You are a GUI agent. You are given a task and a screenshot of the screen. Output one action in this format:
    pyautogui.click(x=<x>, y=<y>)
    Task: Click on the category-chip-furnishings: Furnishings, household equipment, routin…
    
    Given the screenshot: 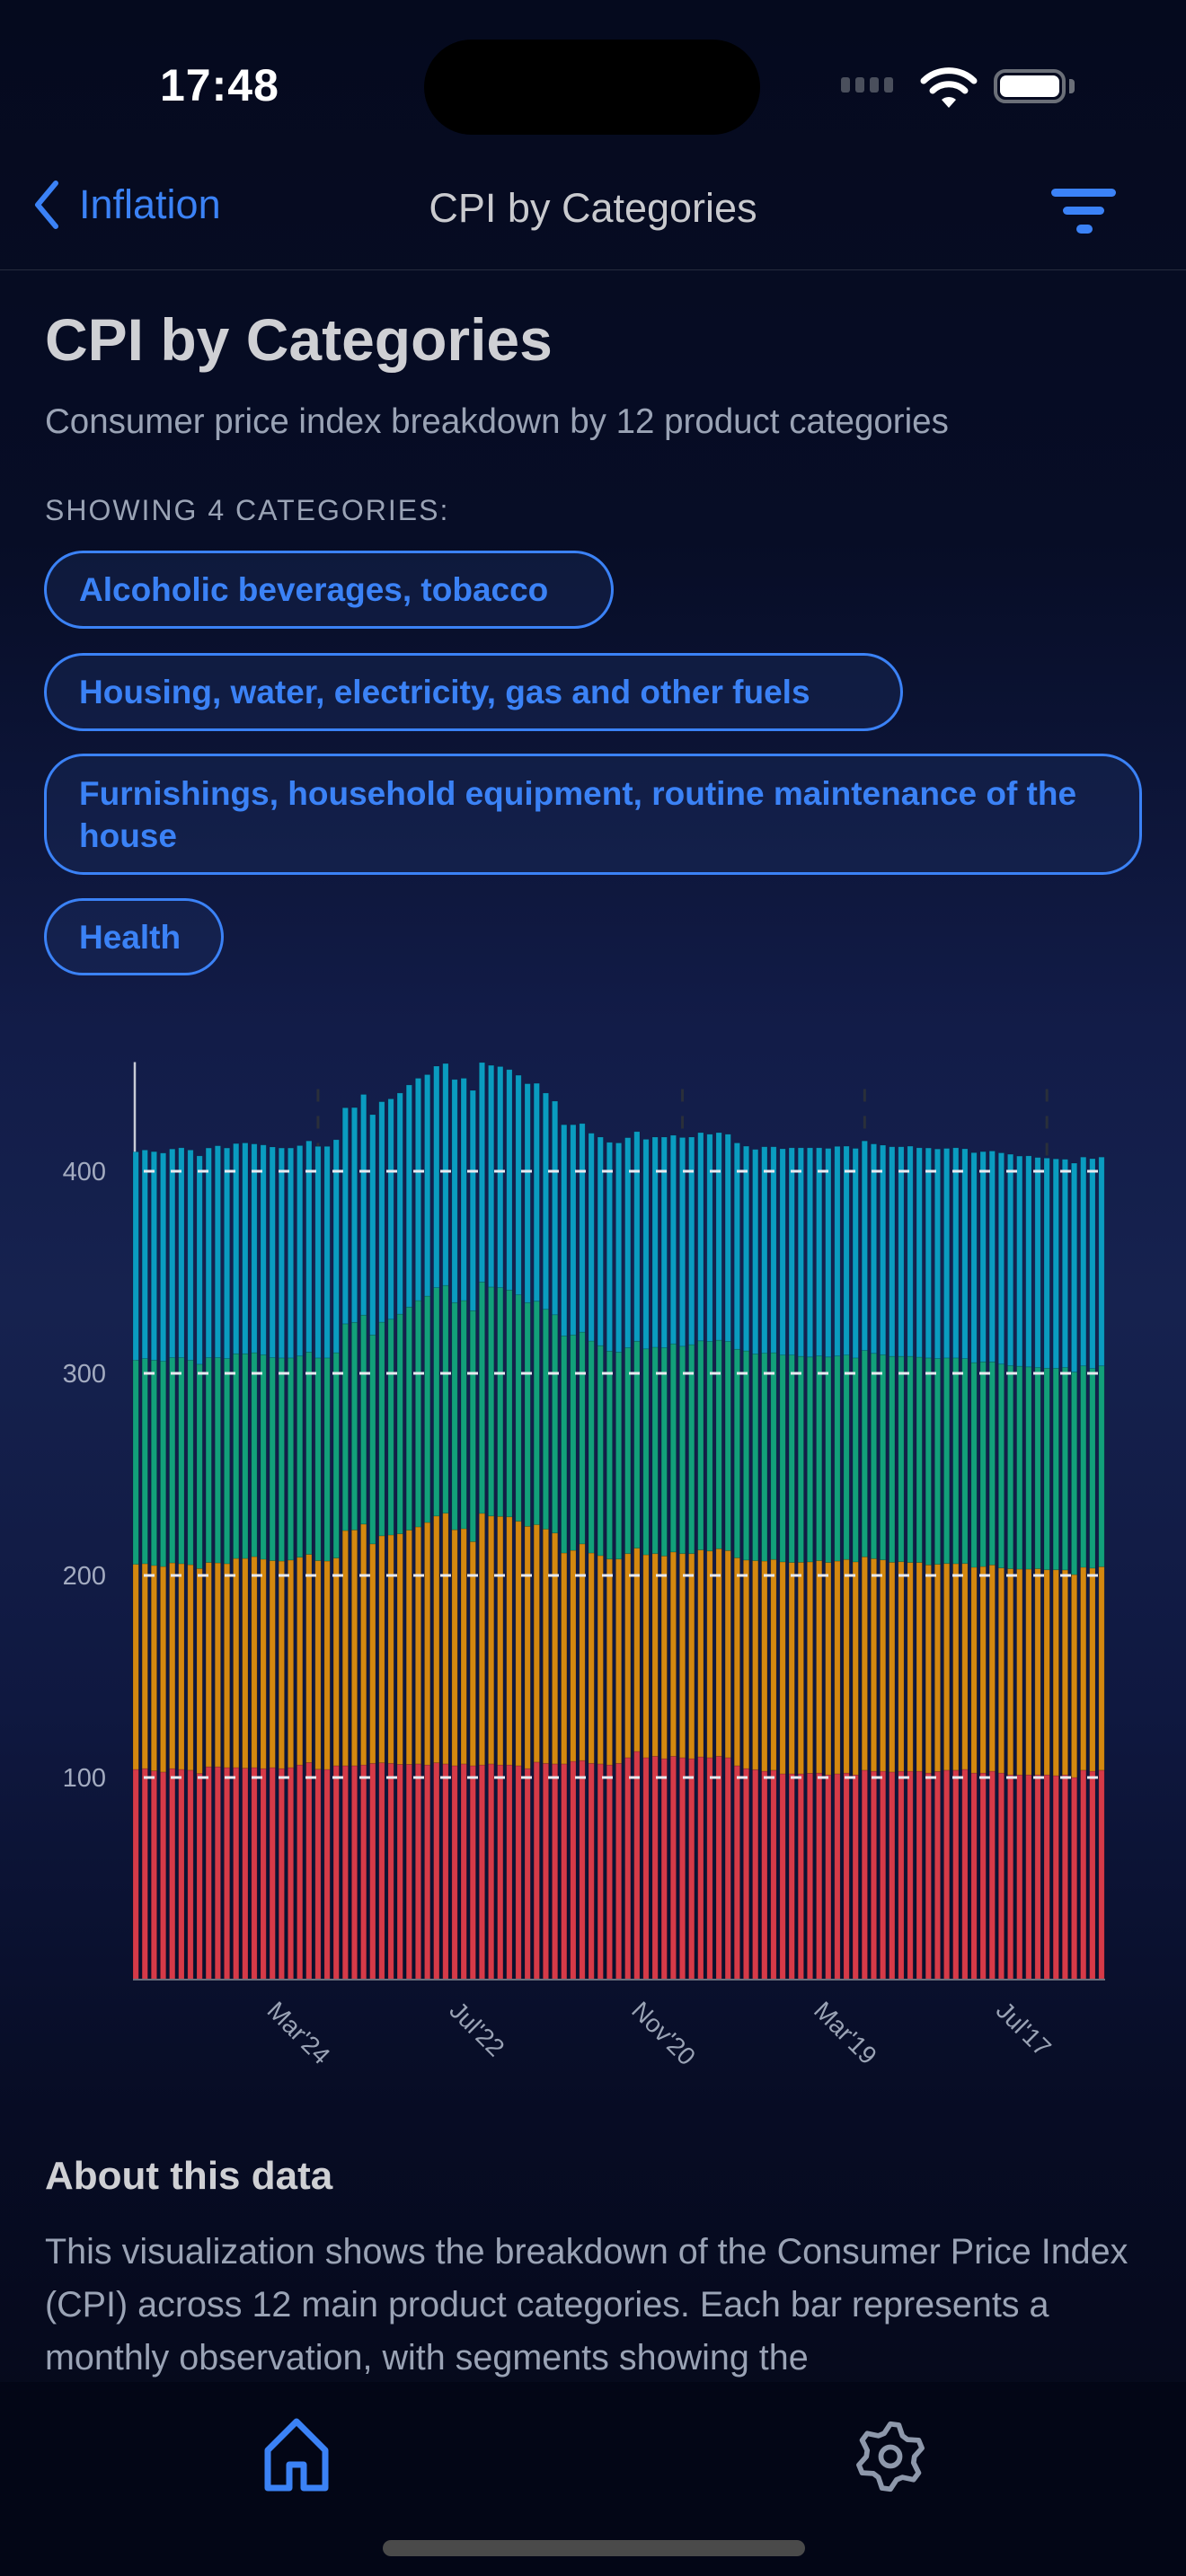 What is the action you would take?
    pyautogui.click(x=593, y=814)
    